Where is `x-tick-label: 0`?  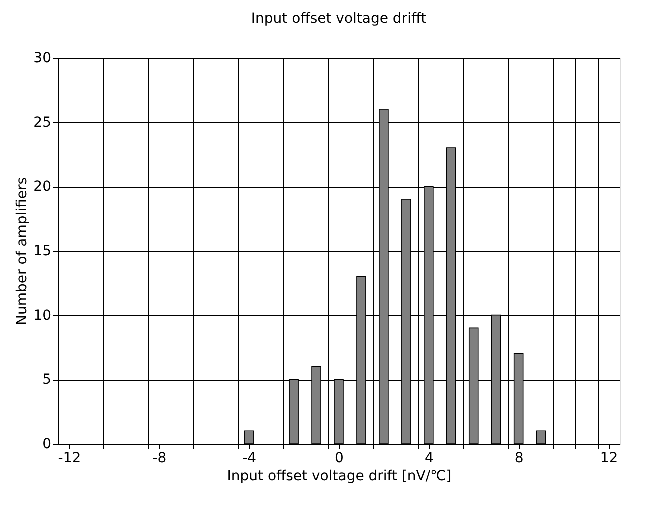 x-tick-label: 0 is located at coordinates (339, 458).